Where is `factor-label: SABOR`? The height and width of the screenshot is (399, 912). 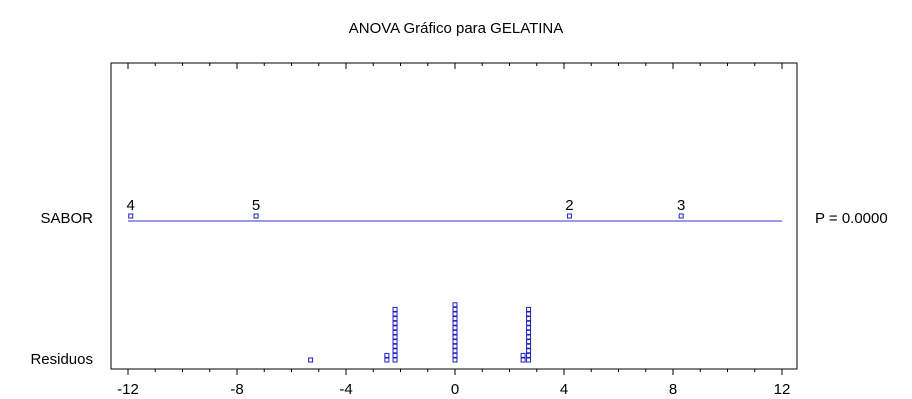
factor-label: SABOR is located at coordinates (66, 218).